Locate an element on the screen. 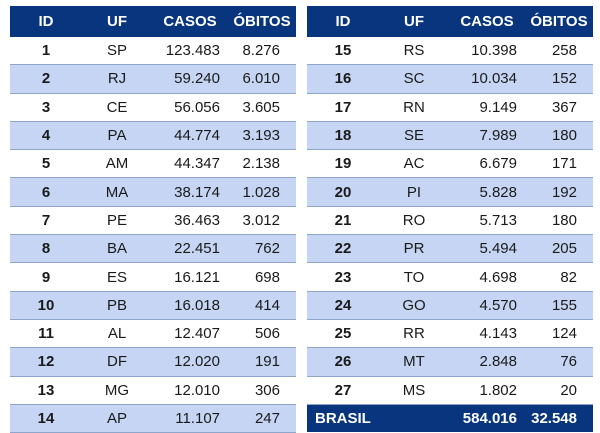  header-id: ID is located at coordinates (343, 21).